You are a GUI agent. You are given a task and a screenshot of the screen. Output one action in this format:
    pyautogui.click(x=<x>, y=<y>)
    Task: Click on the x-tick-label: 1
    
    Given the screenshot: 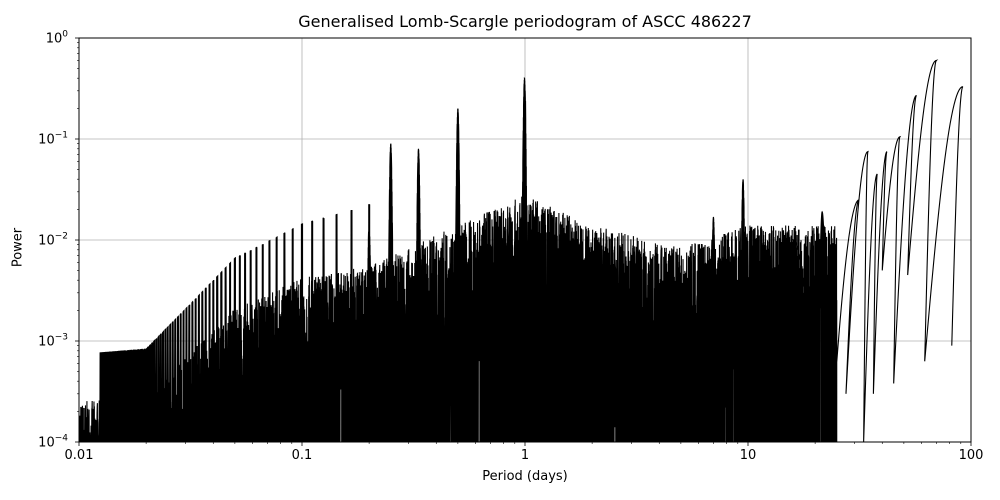 What is the action you would take?
    pyautogui.click(x=525, y=455)
    